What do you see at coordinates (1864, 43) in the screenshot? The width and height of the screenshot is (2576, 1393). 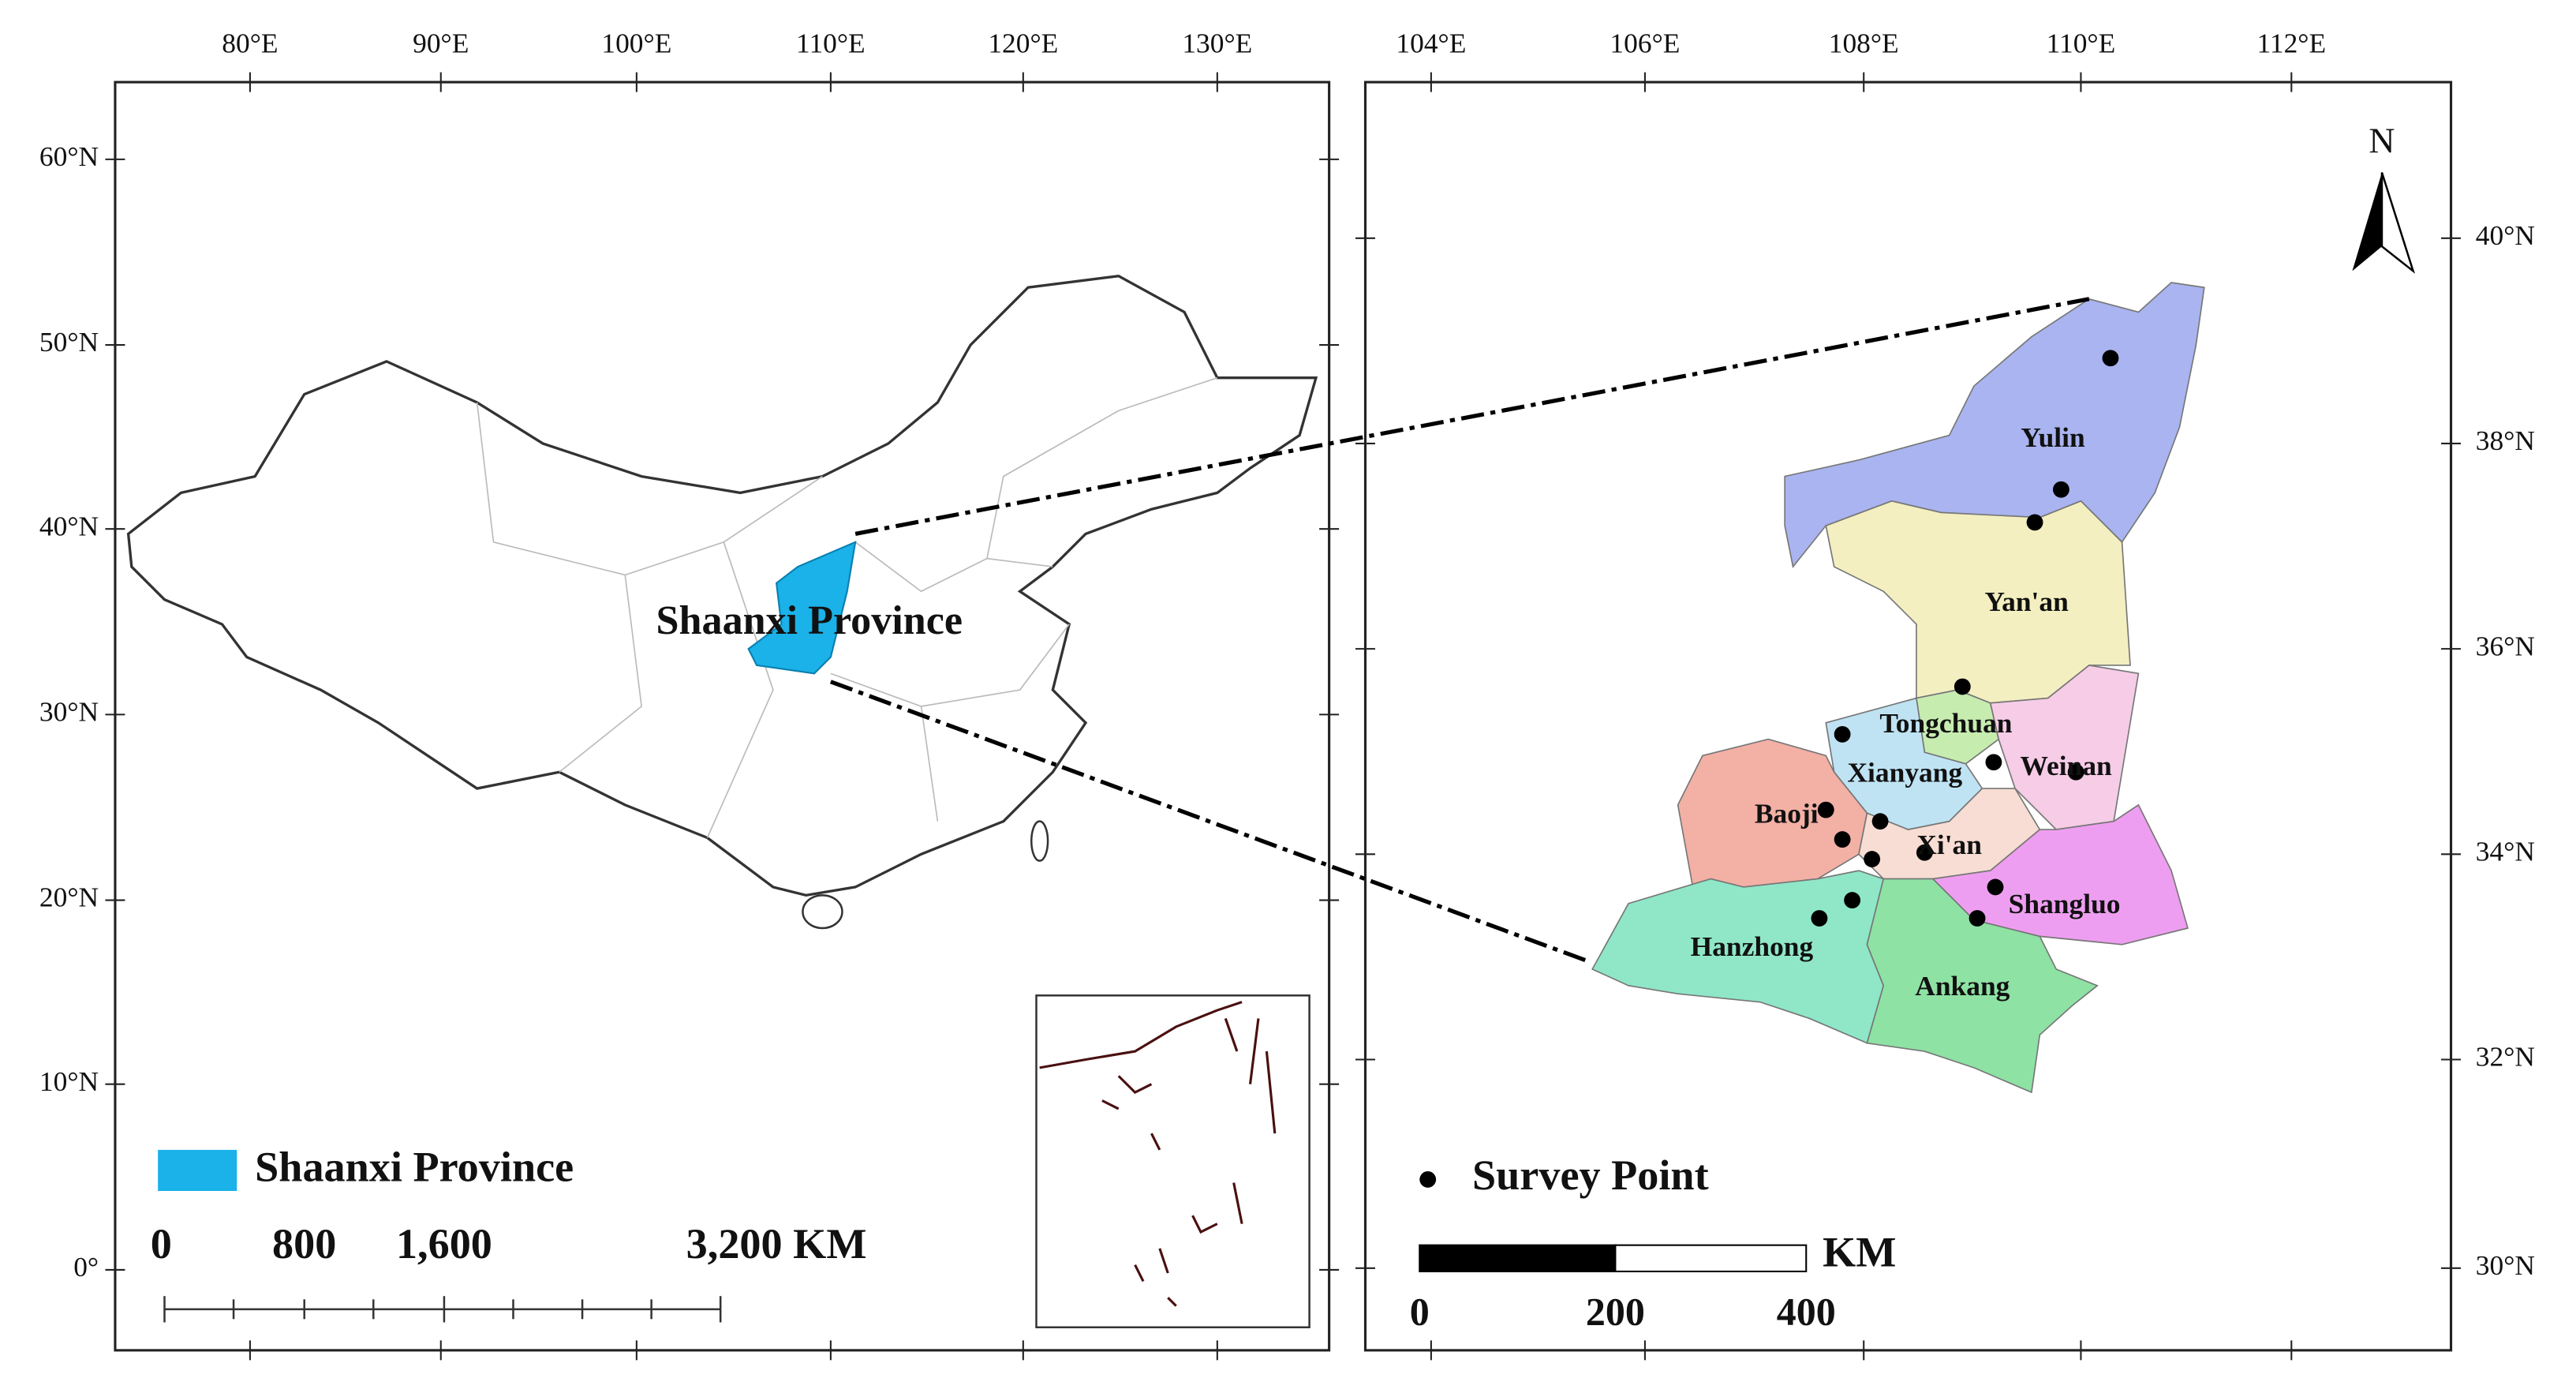 I see `lon-tick-label: 108°E` at bounding box center [1864, 43].